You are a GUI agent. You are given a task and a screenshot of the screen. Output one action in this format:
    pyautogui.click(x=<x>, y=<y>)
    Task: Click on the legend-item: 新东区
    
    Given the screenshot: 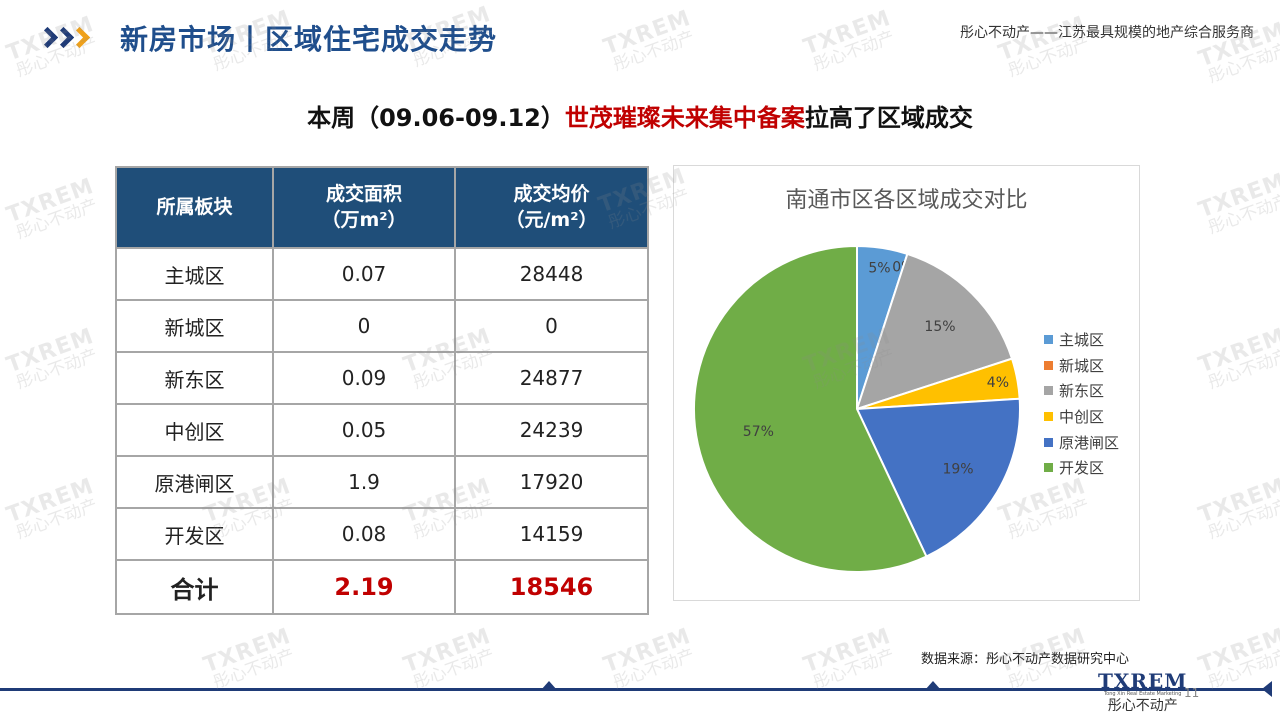 What is the action you would take?
    pyautogui.click(x=1081, y=391)
    